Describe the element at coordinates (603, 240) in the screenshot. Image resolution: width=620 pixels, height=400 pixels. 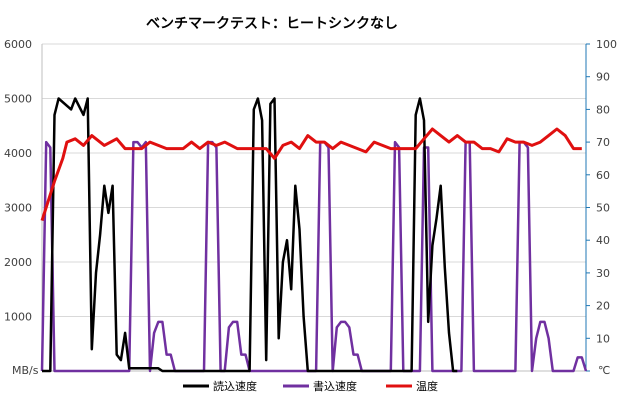
I see `right-tick-label: 40` at that location.